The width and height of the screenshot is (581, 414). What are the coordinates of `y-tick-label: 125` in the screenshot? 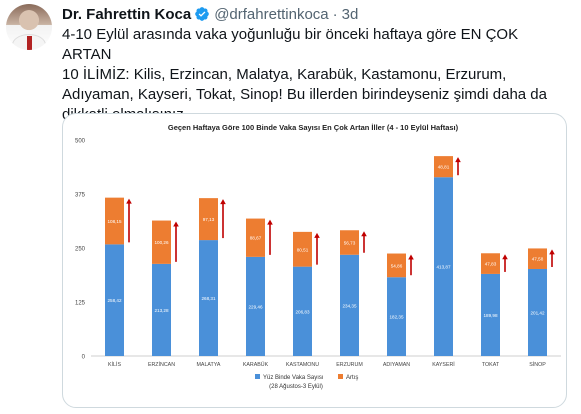 It's located at (80, 304).